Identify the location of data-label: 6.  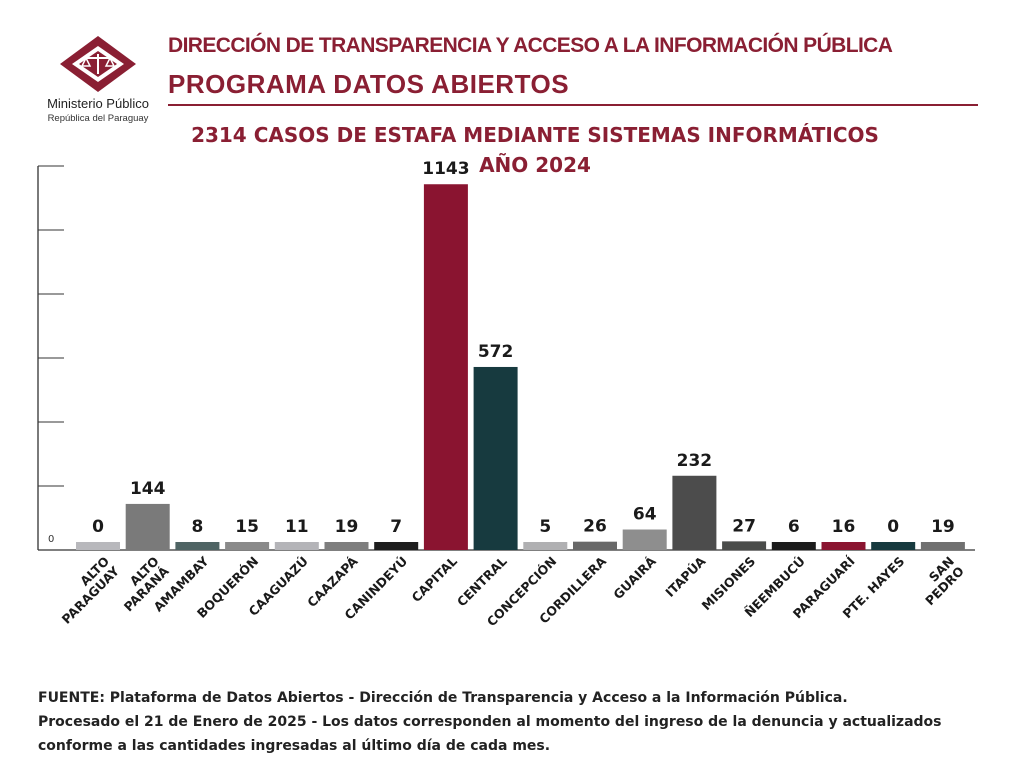
(794, 527).